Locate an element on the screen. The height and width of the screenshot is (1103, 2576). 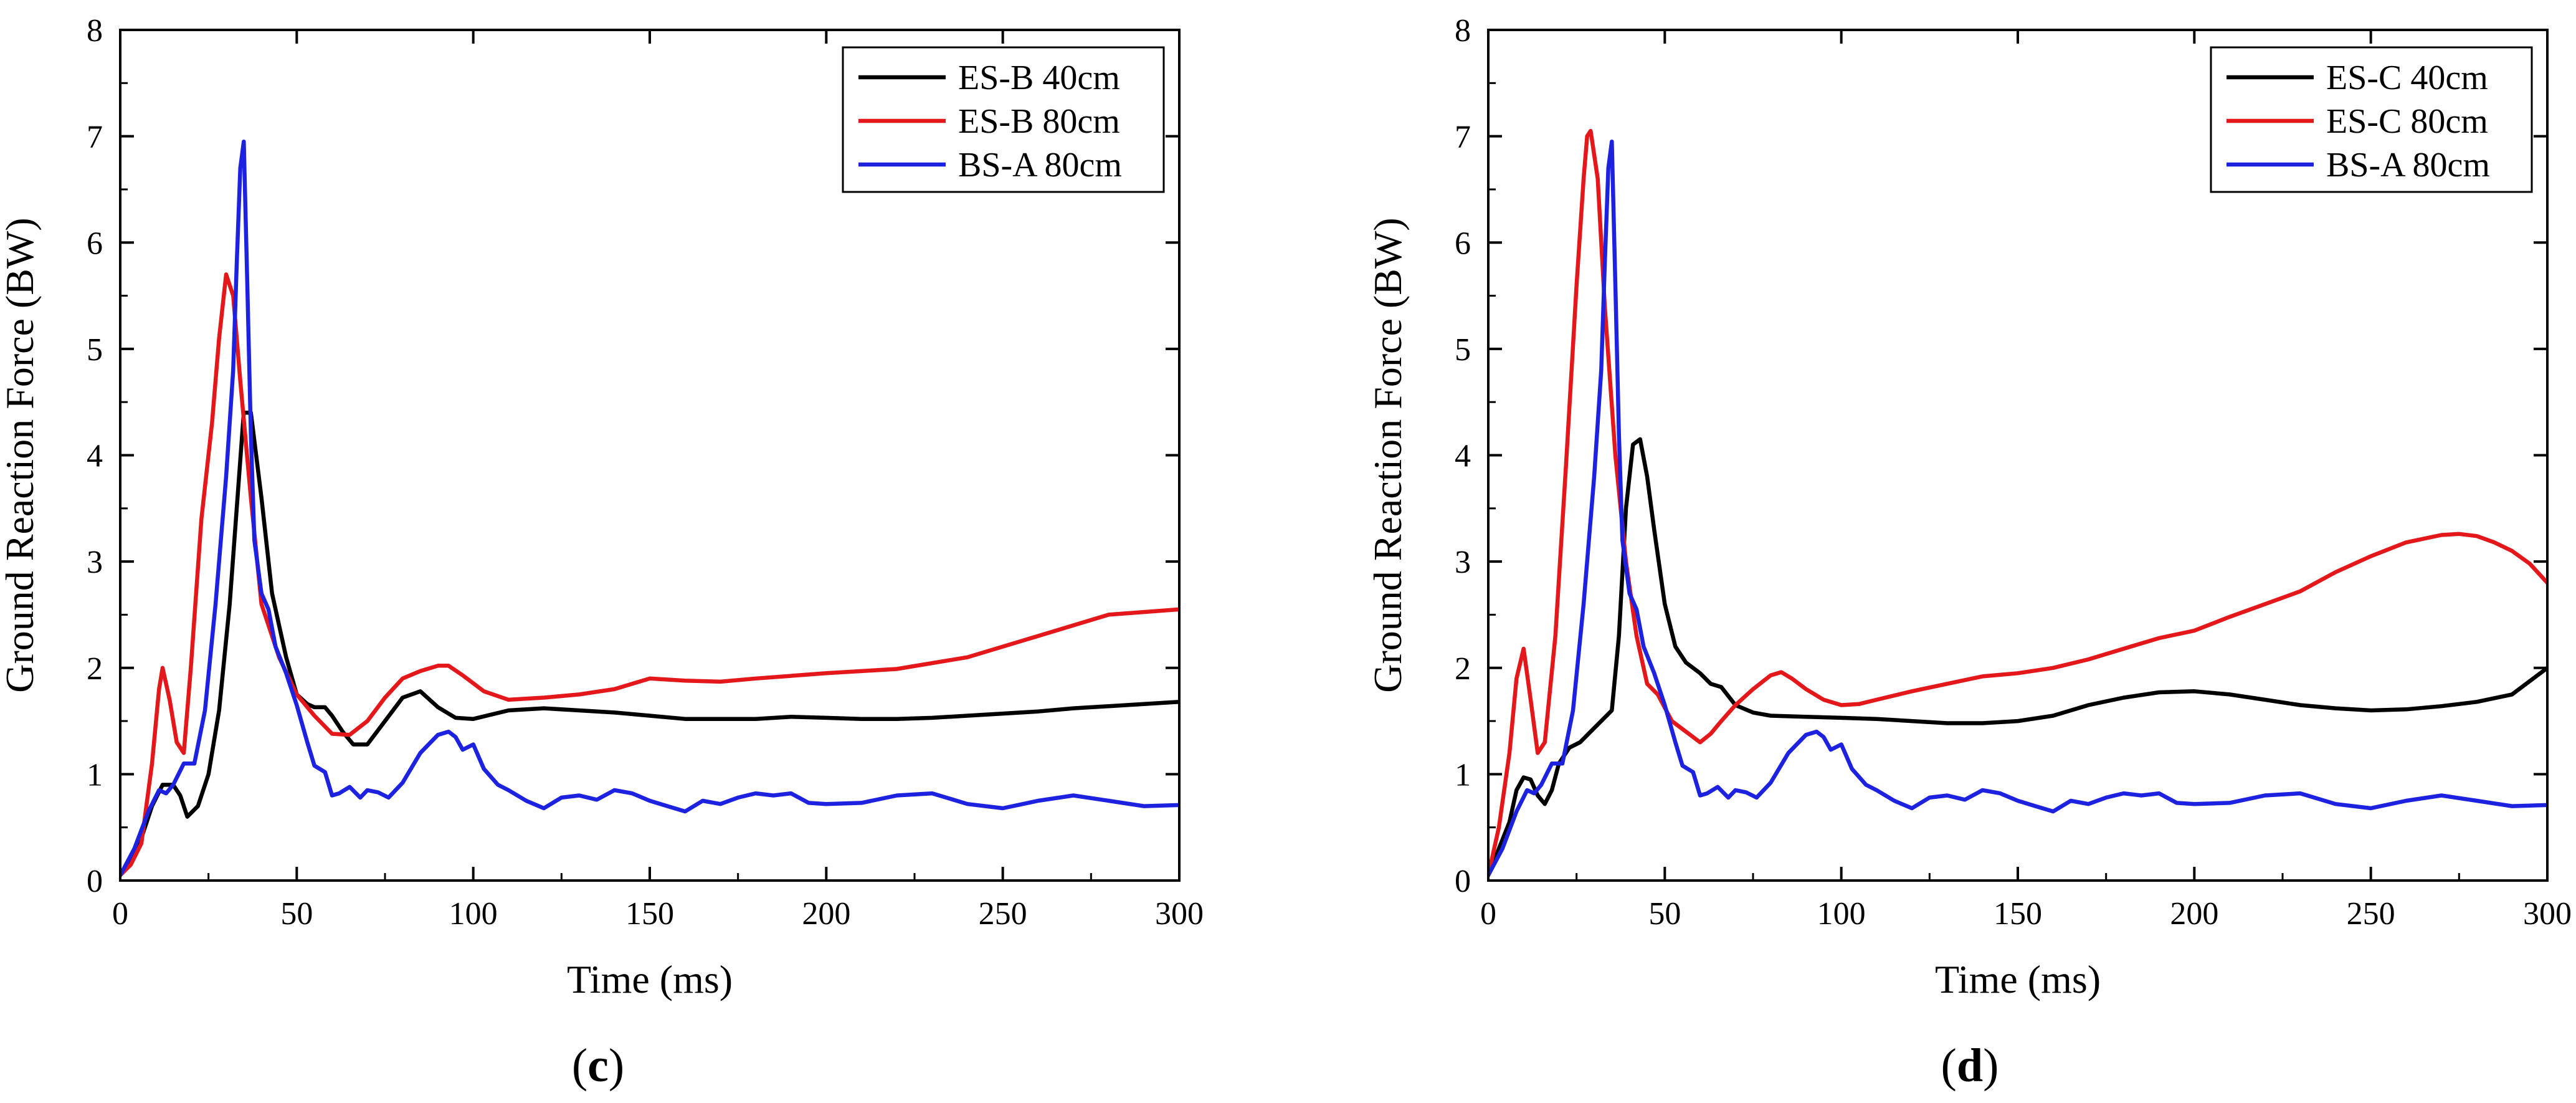
panel-c-ytick-label: 7 is located at coordinates (95, 137).